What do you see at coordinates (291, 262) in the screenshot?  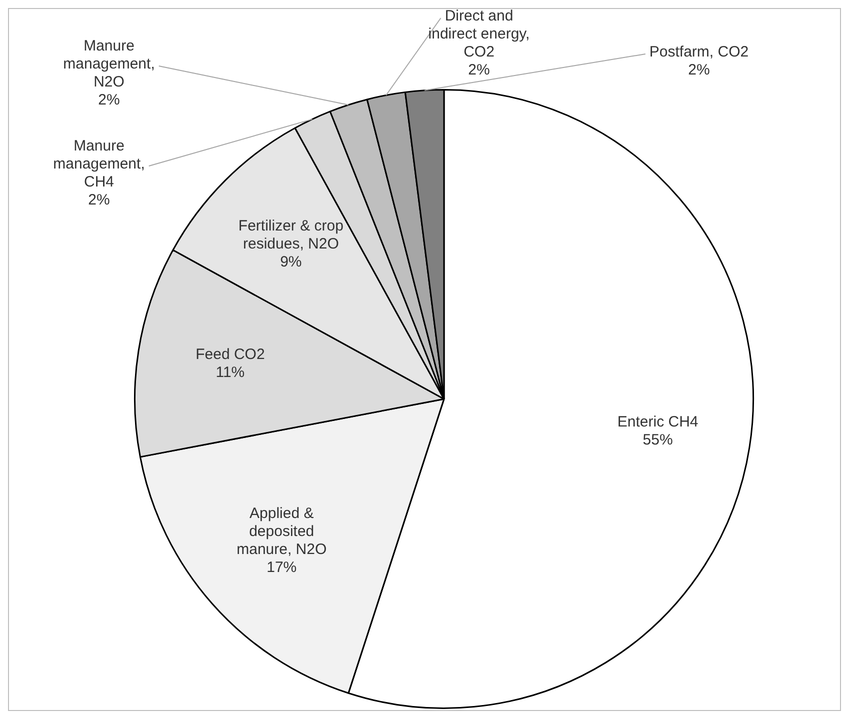 I see `data-label: 9%` at bounding box center [291, 262].